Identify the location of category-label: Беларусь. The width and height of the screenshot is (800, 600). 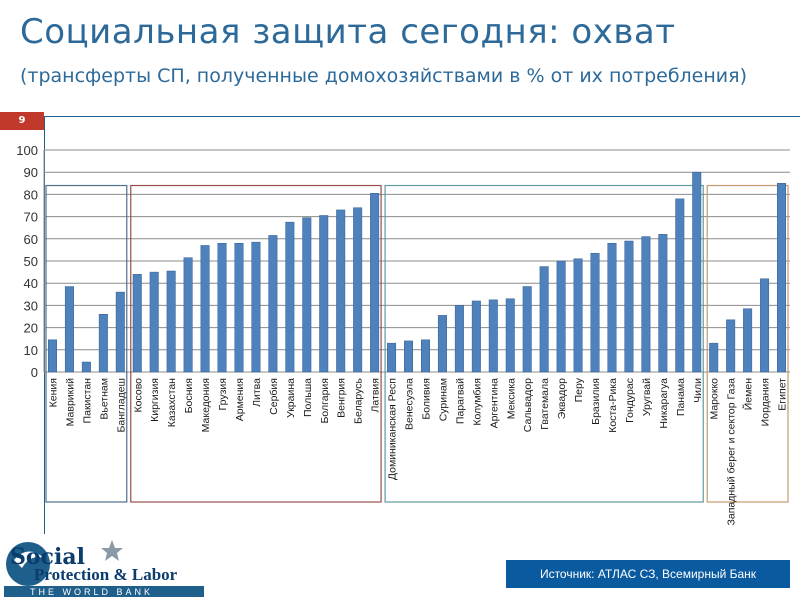
(359, 400).